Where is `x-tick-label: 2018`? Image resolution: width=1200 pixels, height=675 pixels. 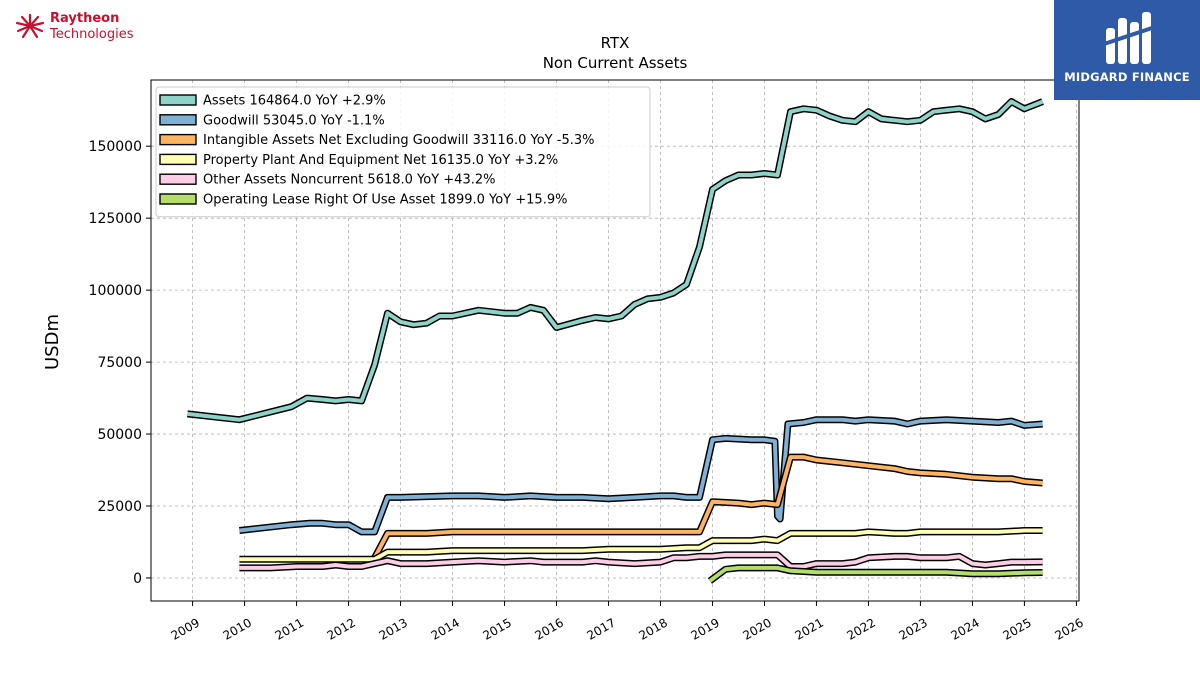 x-tick-label: 2018 is located at coordinates (653, 628).